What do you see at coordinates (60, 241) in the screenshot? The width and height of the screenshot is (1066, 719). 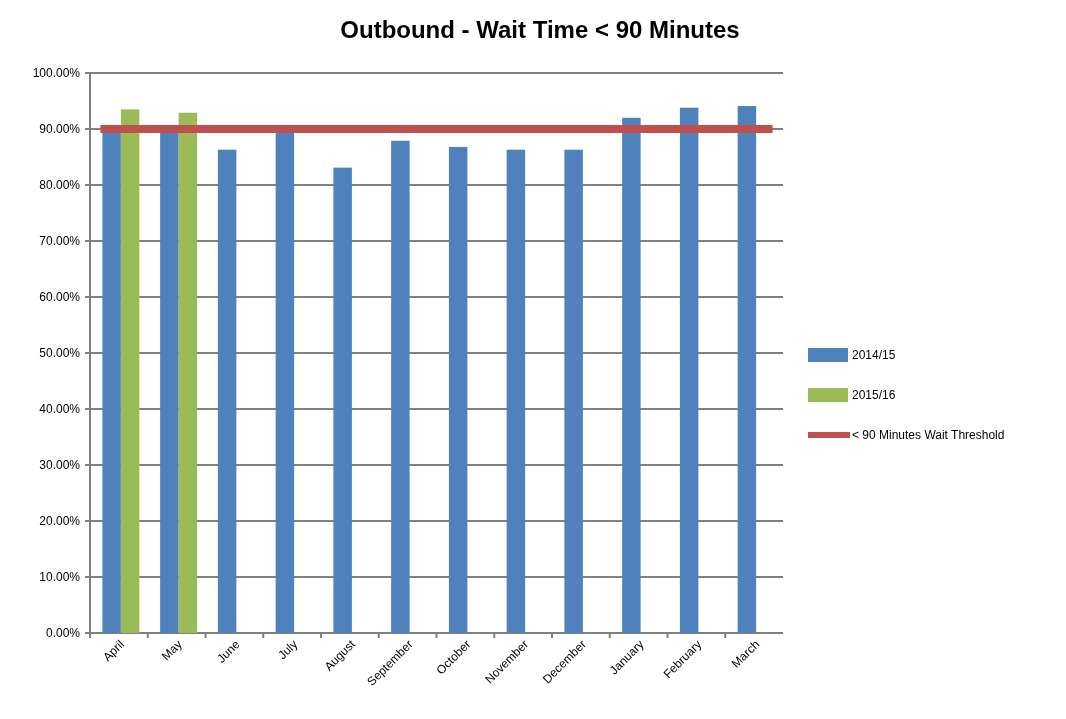 I see `y-tick-label: 70.00%` at bounding box center [60, 241].